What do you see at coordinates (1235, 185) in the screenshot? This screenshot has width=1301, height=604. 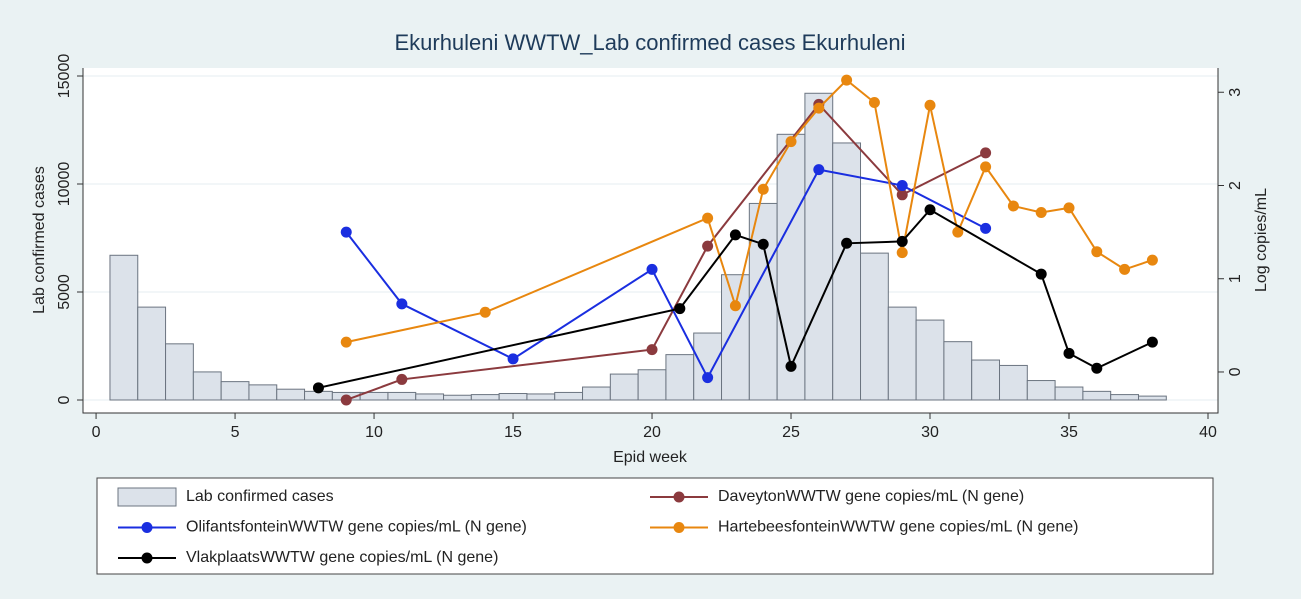 I see `y2-tick-label: 2` at bounding box center [1235, 185].